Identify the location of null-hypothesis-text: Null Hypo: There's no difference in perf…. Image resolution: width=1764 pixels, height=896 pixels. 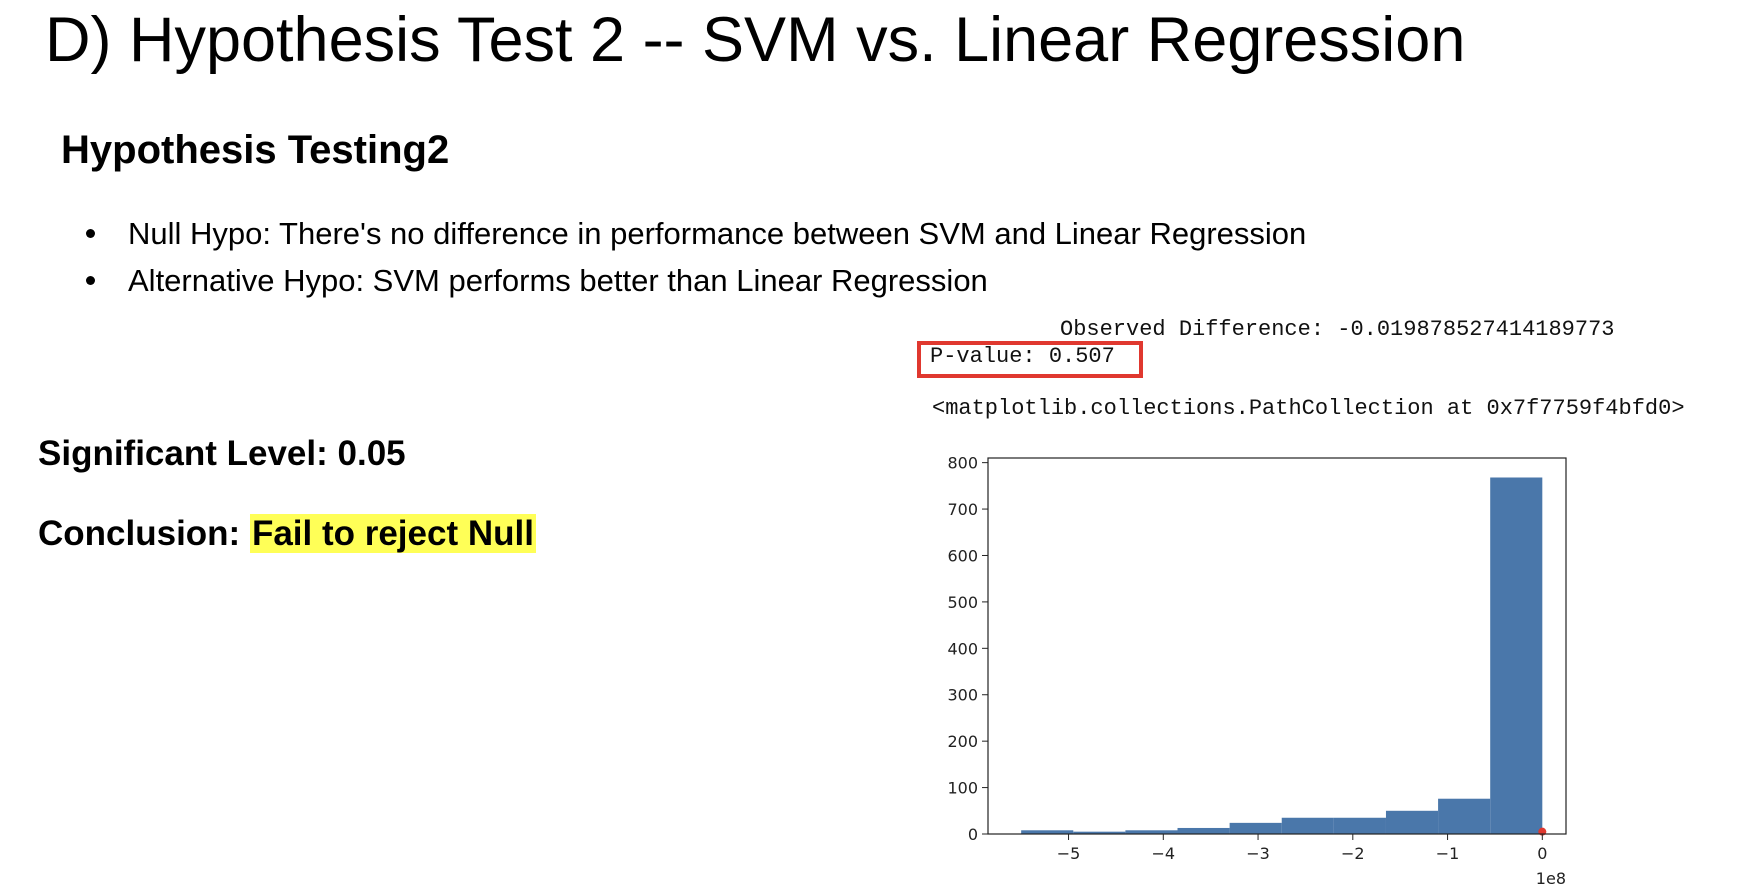
(717, 233).